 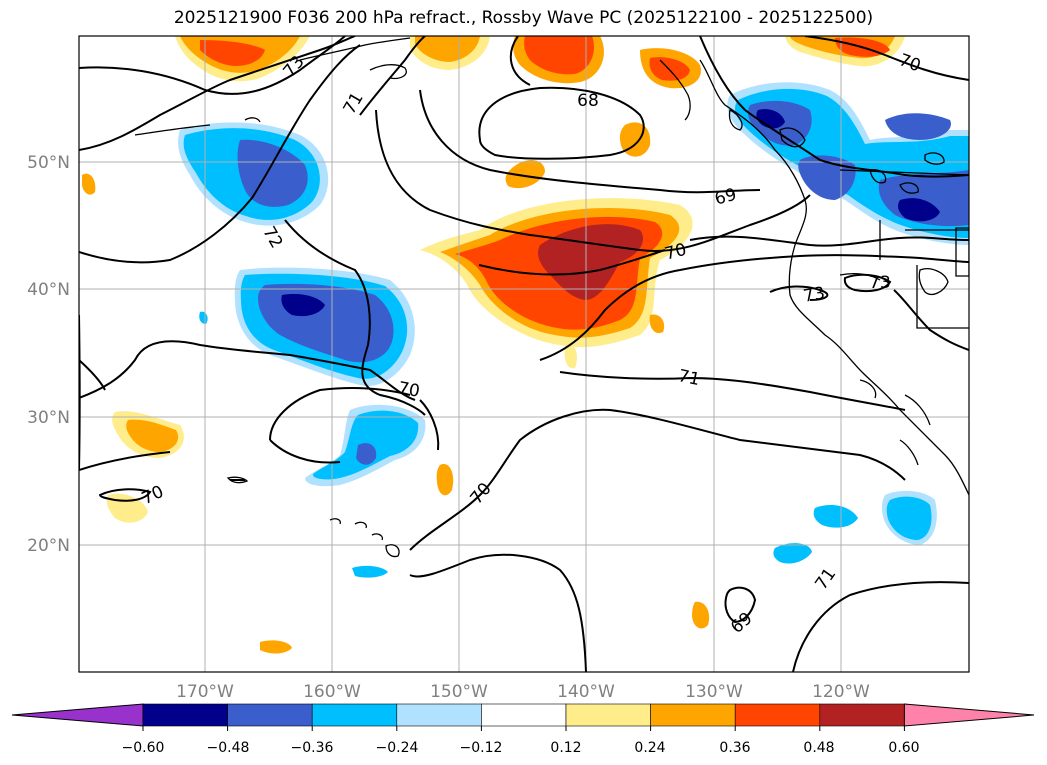 What do you see at coordinates (714, 692) in the screenshot?
I see `lon-label-130w: 130°W` at bounding box center [714, 692].